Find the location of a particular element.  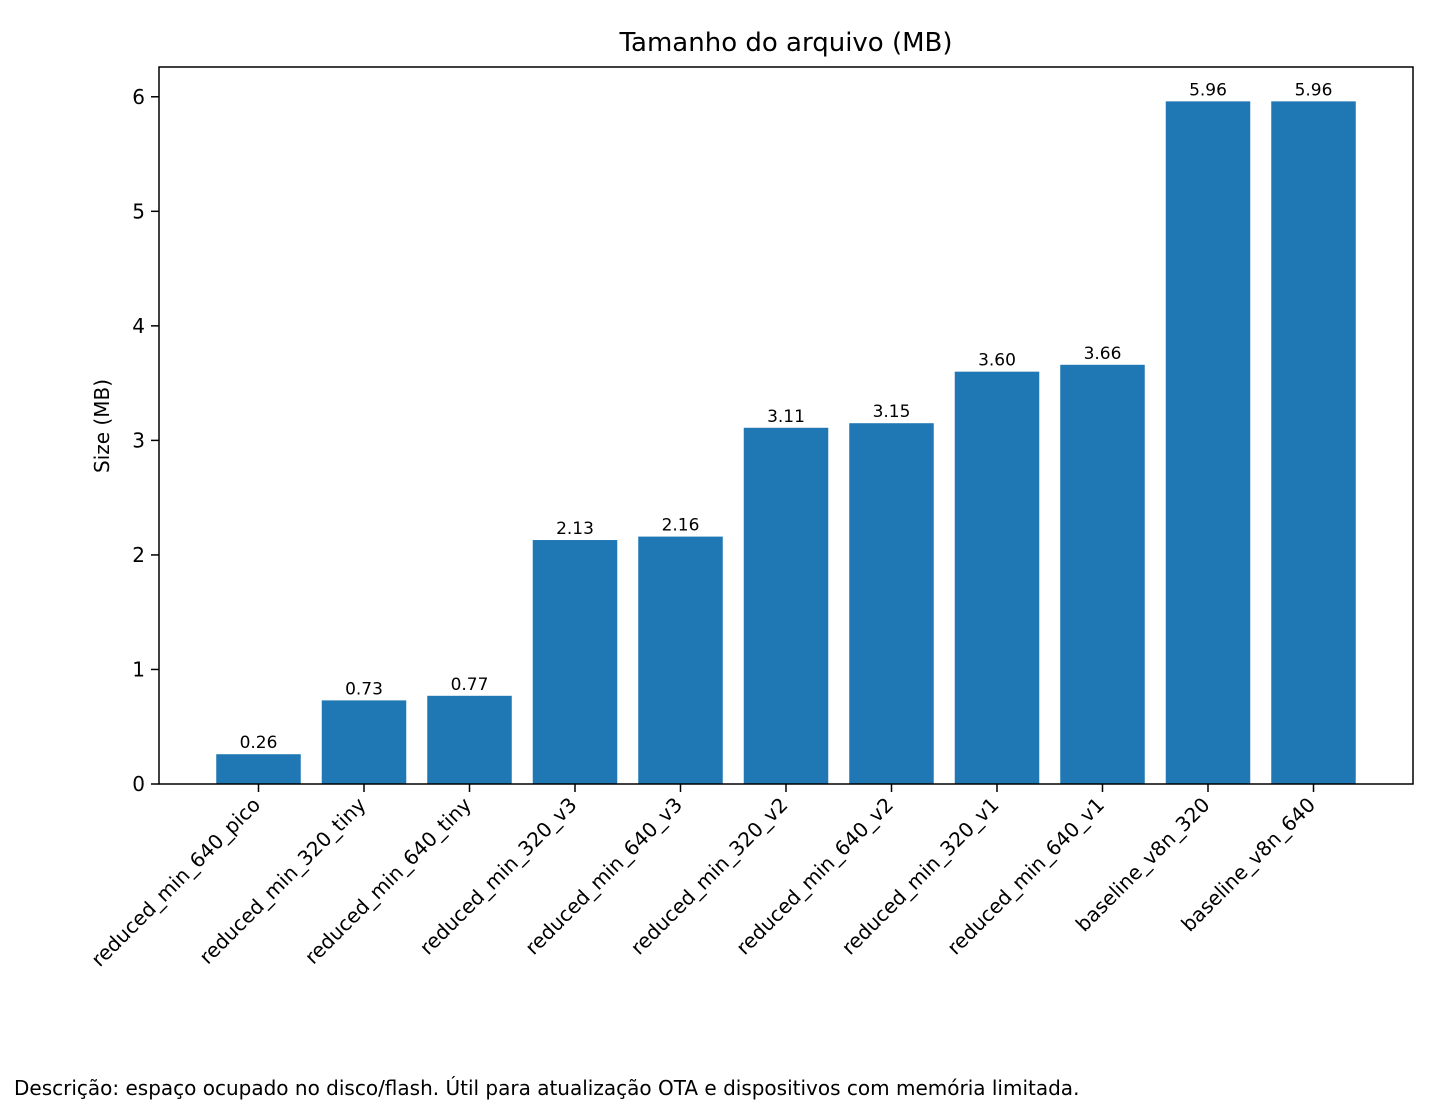

bar-value-label: 0.26 is located at coordinates (259, 743).